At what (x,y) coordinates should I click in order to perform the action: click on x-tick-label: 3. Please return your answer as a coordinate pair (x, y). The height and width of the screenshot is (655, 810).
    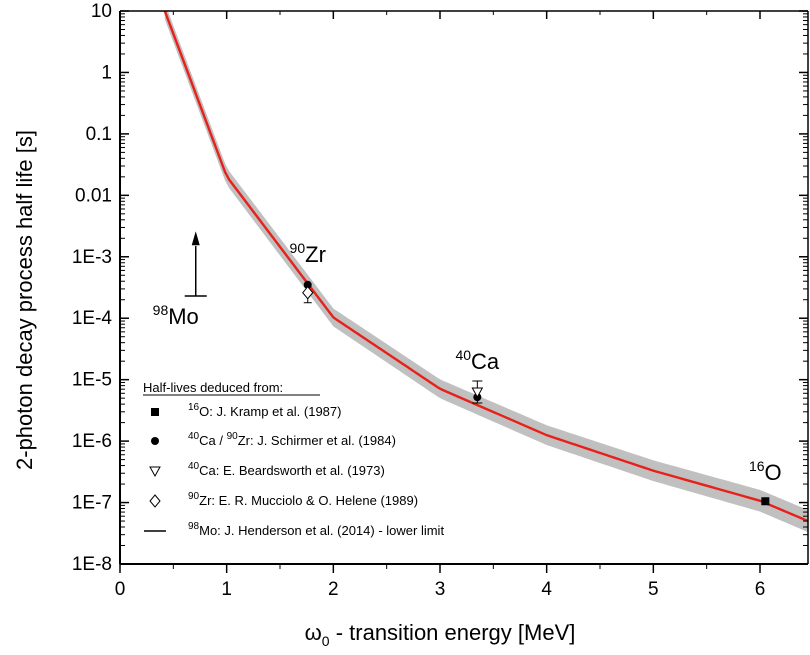
    Looking at the image, I should click on (440, 589).